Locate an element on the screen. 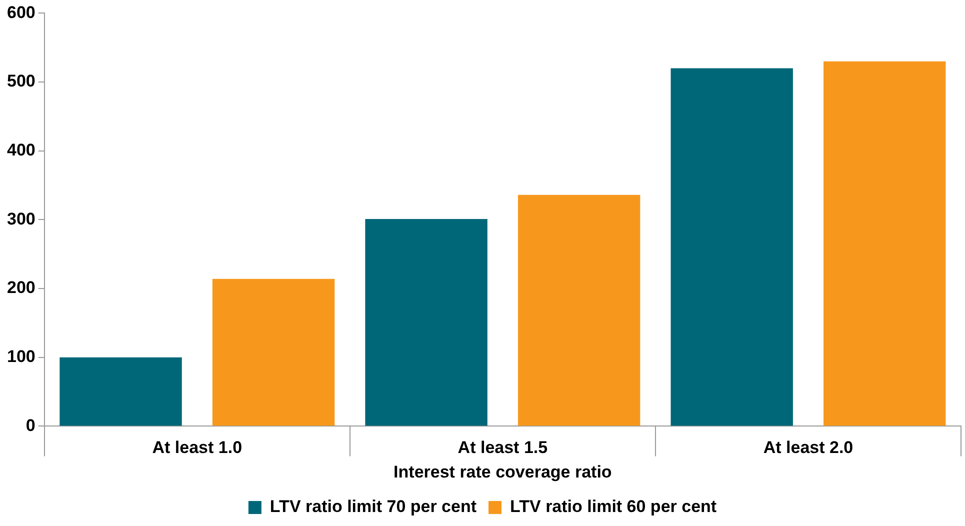 Image resolution: width=965 pixels, height=526 pixels. y-tick-label: 500 is located at coordinates (21, 81).